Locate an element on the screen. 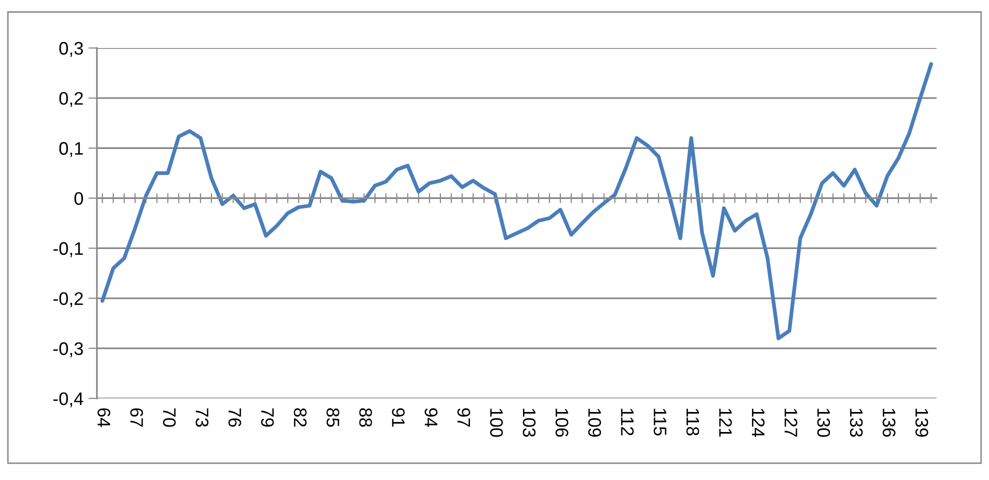 The image size is (989, 480). x-tick-label: 118 is located at coordinates (693, 422).